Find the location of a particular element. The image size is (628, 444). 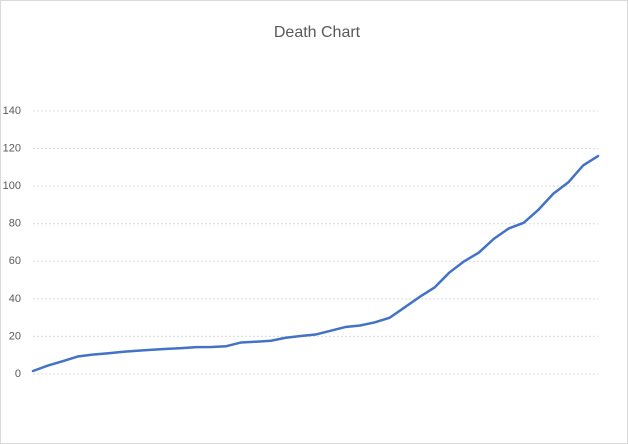

y-tick-label: 100 is located at coordinates (12, 186).